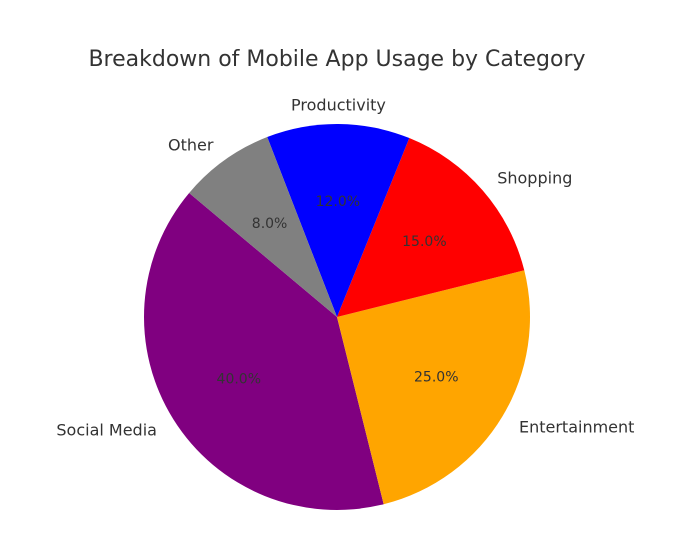 The width and height of the screenshot is (693, 546). I want to click on pie-category-label-social-media: Social Media, so click(106, 430).